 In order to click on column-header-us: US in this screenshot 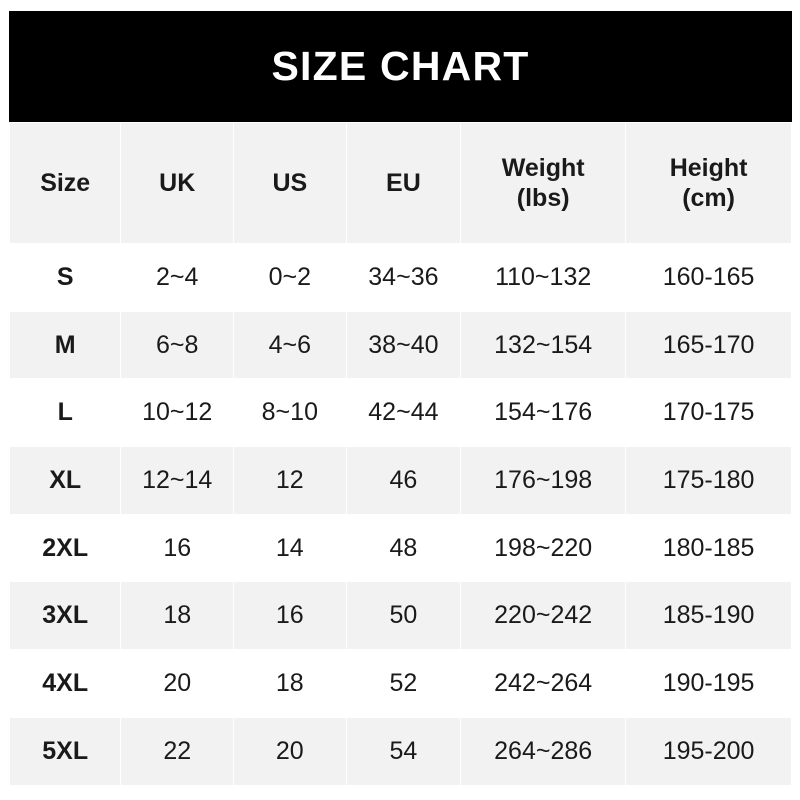, I will do `click(290, 183)`.